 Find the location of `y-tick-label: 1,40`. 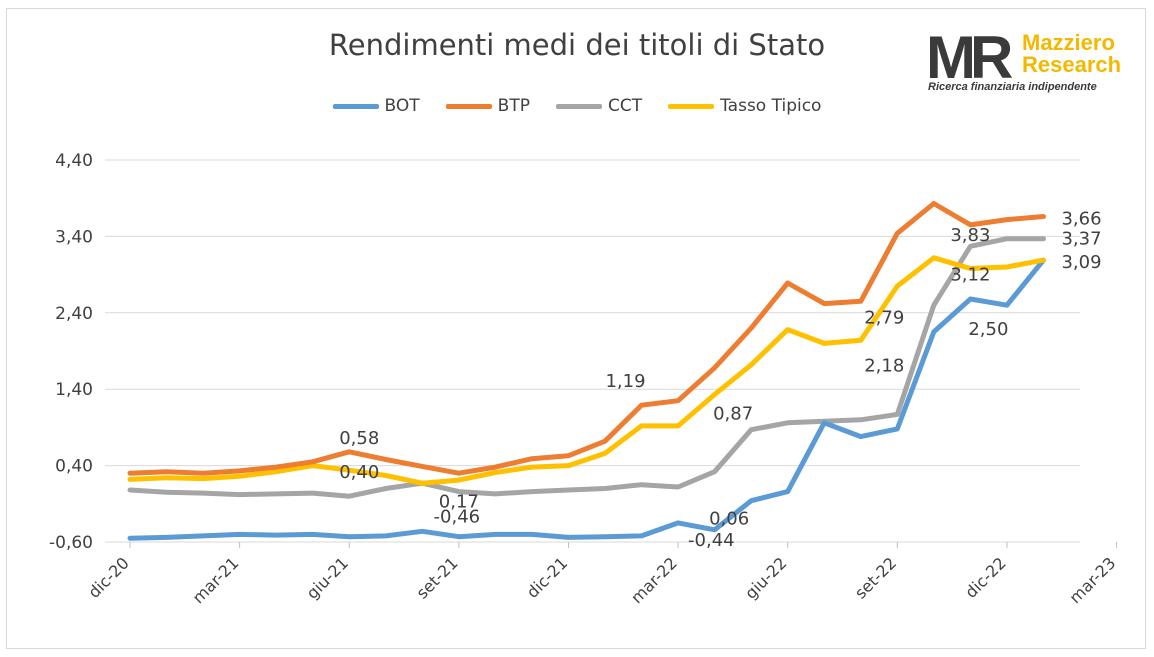

y-tick-label: 1,40 is located at coordinates (74, 390).